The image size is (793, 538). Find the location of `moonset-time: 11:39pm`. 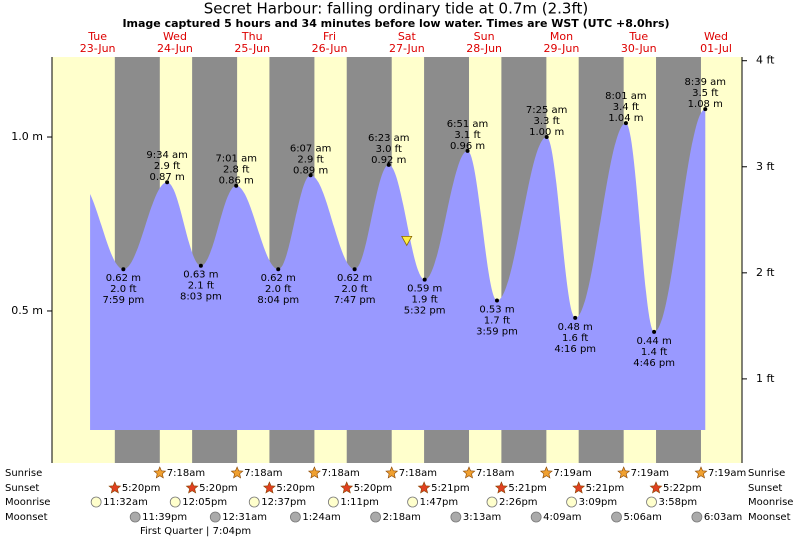

moonset-time: 11:39pm is located at coordinates (164, 517).